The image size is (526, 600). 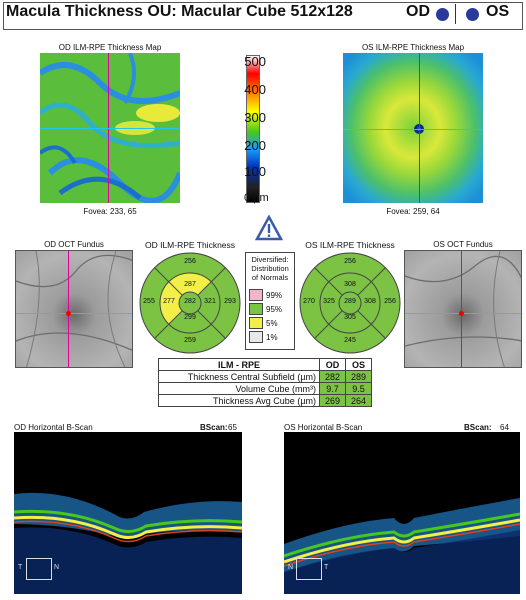 I want to click on report-header, so click(x=263, y=16).